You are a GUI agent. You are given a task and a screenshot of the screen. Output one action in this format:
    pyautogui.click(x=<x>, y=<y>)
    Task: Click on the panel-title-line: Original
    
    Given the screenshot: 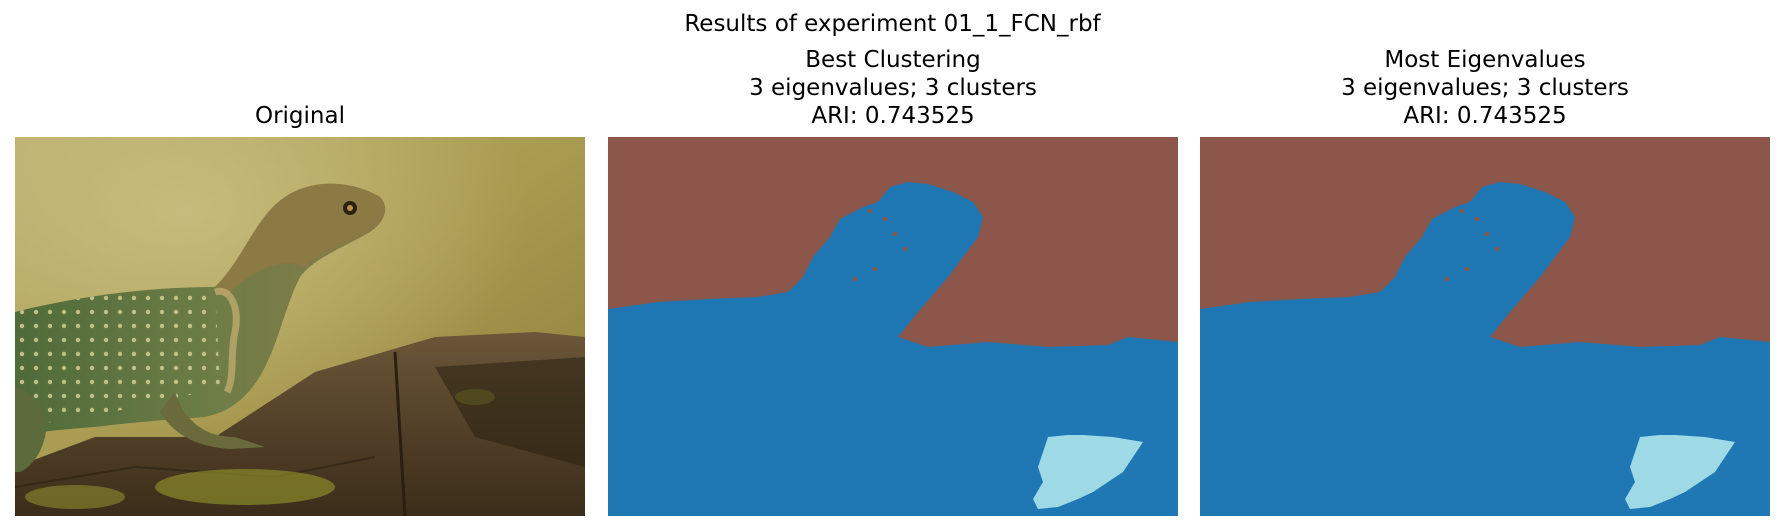 What is the action you would take?
    pyautogui.click(x=299, y=116)
    